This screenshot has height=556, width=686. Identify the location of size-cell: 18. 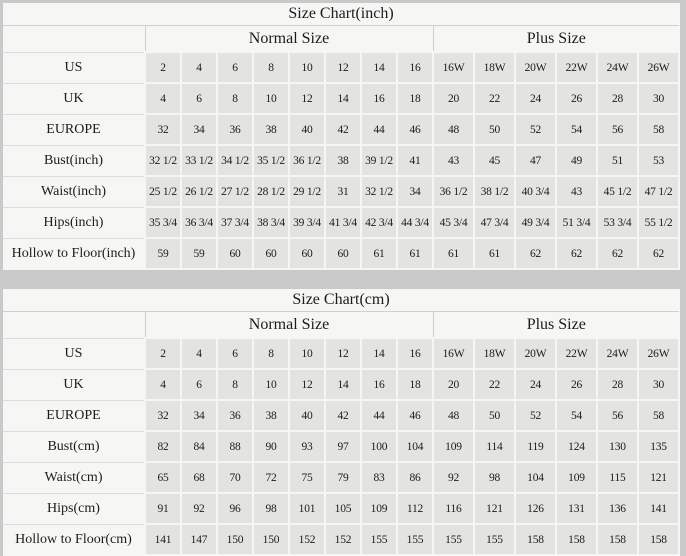
(415, 98).